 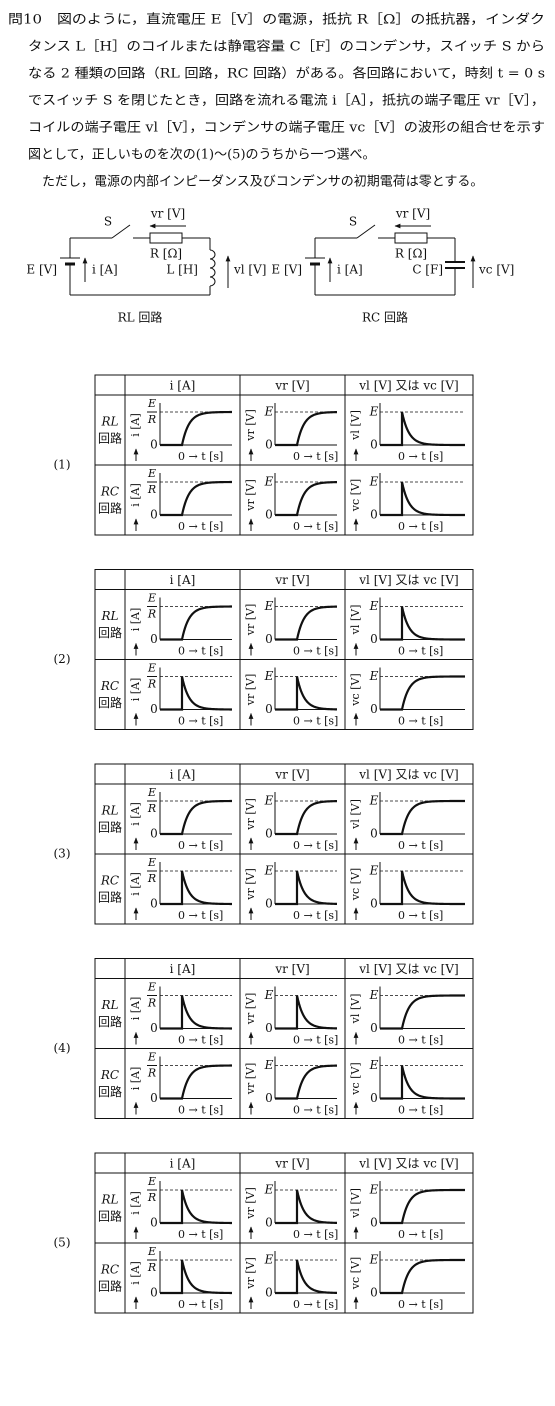 I want to click on option-label: (2), so click(x=62, y=659).